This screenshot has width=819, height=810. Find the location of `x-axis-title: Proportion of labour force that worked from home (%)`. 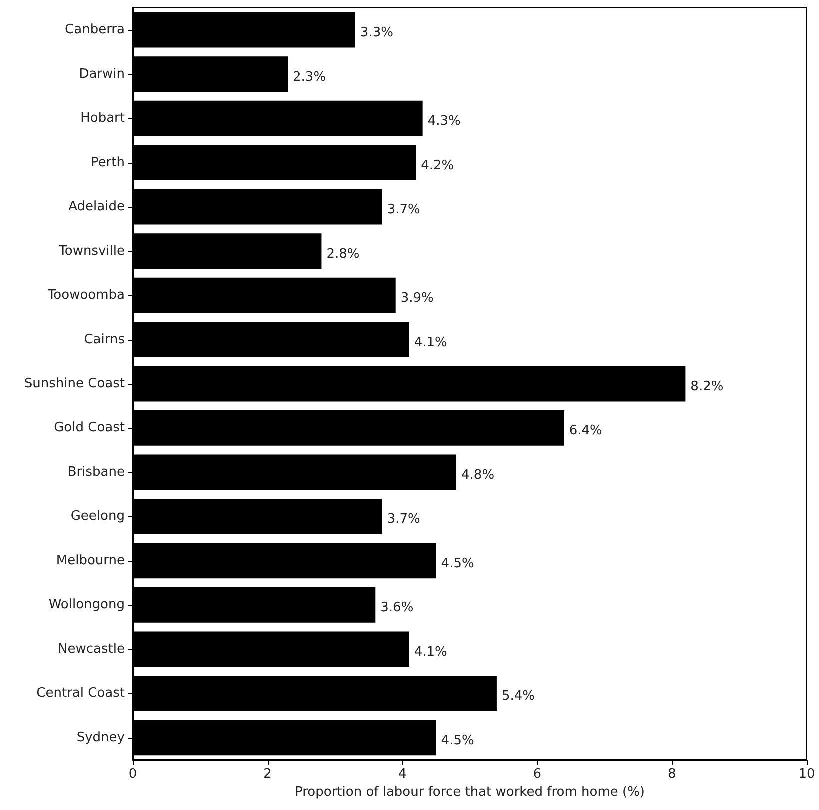

x-axis-title: Proportion of labour force that worked from home (%) is located at coordinates (470, 792).